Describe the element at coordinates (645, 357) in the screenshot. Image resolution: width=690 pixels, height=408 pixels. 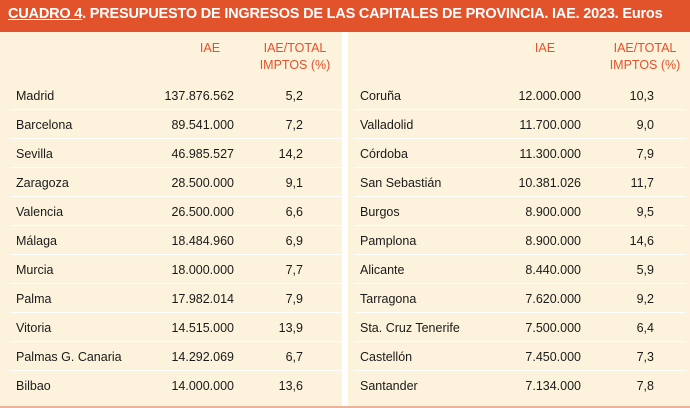
I see `iae-ratio-value: 7,3` at that location.